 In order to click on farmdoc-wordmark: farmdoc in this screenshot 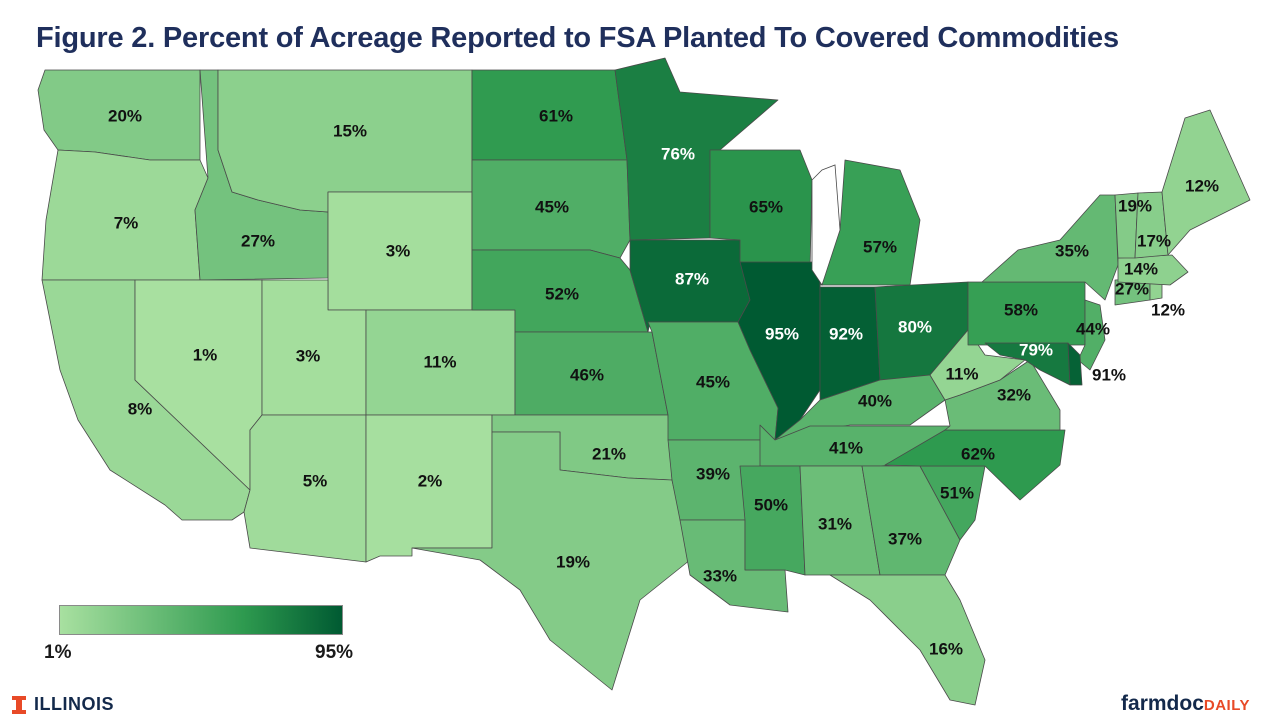, I will do `click(1162, 703)`.